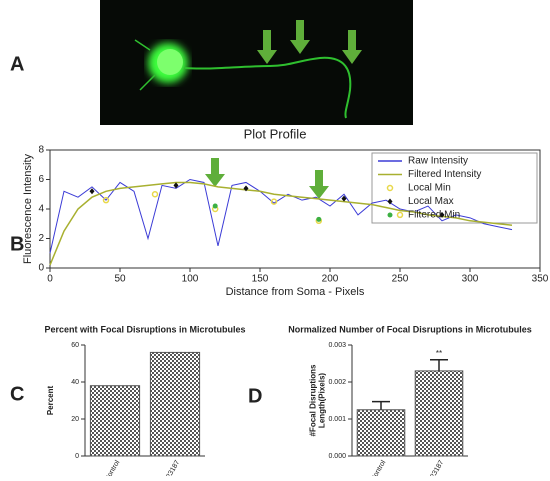 This screenshot has height=481, width=550. Describe the element at coordinates (454, 188) in the screenshot. I see `legend-box` at that location.